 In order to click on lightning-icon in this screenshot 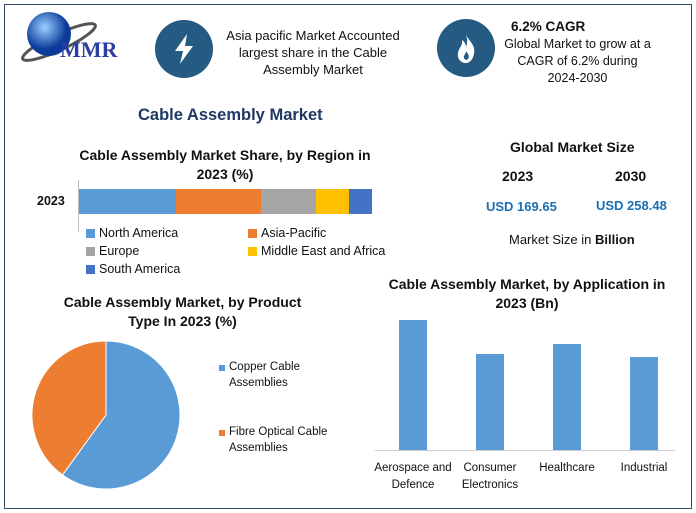, I will do `click(184, 49)`.